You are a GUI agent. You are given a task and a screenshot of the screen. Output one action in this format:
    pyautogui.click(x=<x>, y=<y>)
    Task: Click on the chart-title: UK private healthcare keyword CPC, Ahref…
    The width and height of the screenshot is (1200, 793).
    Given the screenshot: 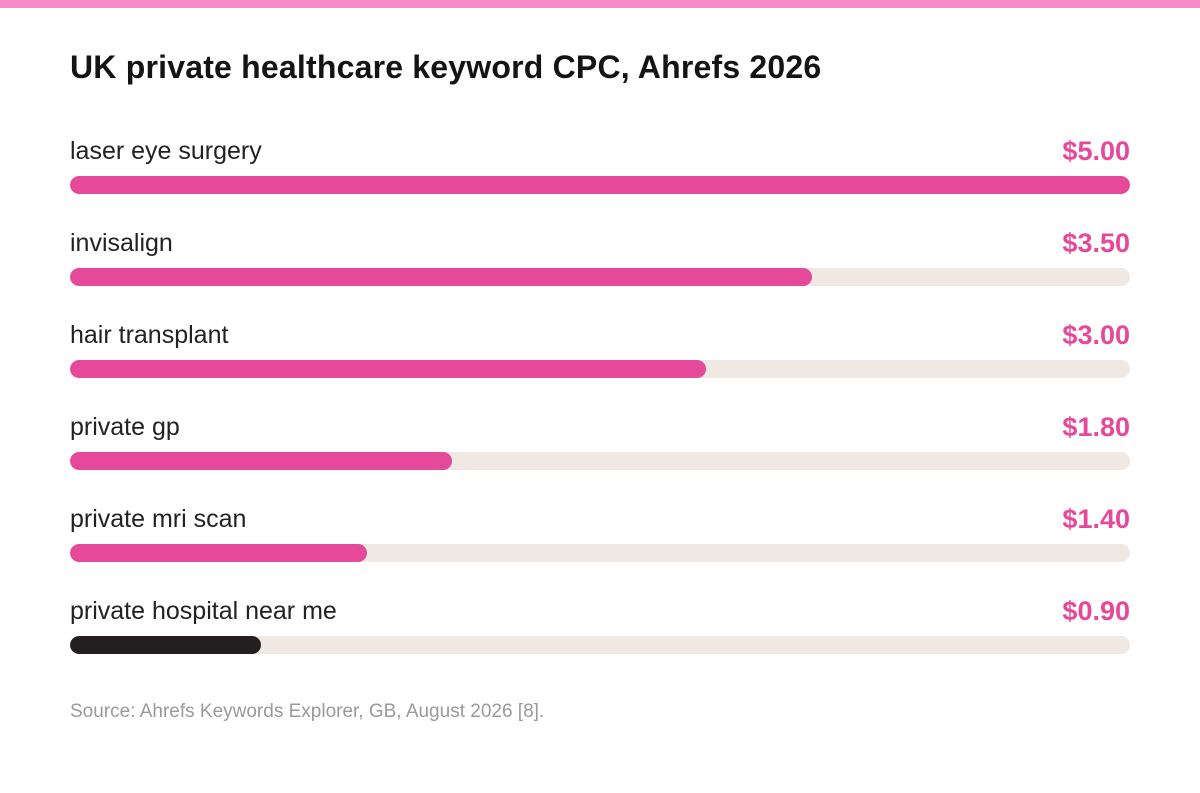 What is the action you would take?
    pyautogui.click(x=446, y=67)
    